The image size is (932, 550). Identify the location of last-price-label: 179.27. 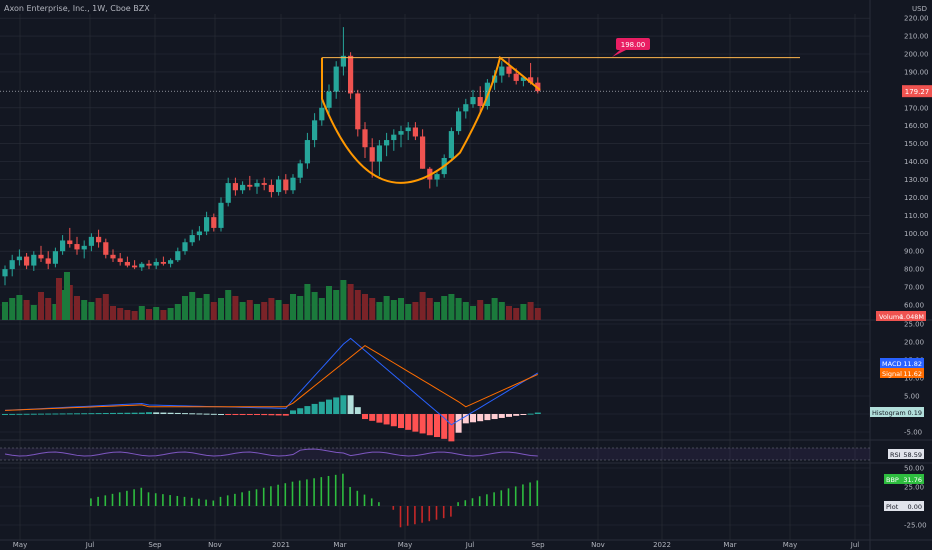
(917, 92).